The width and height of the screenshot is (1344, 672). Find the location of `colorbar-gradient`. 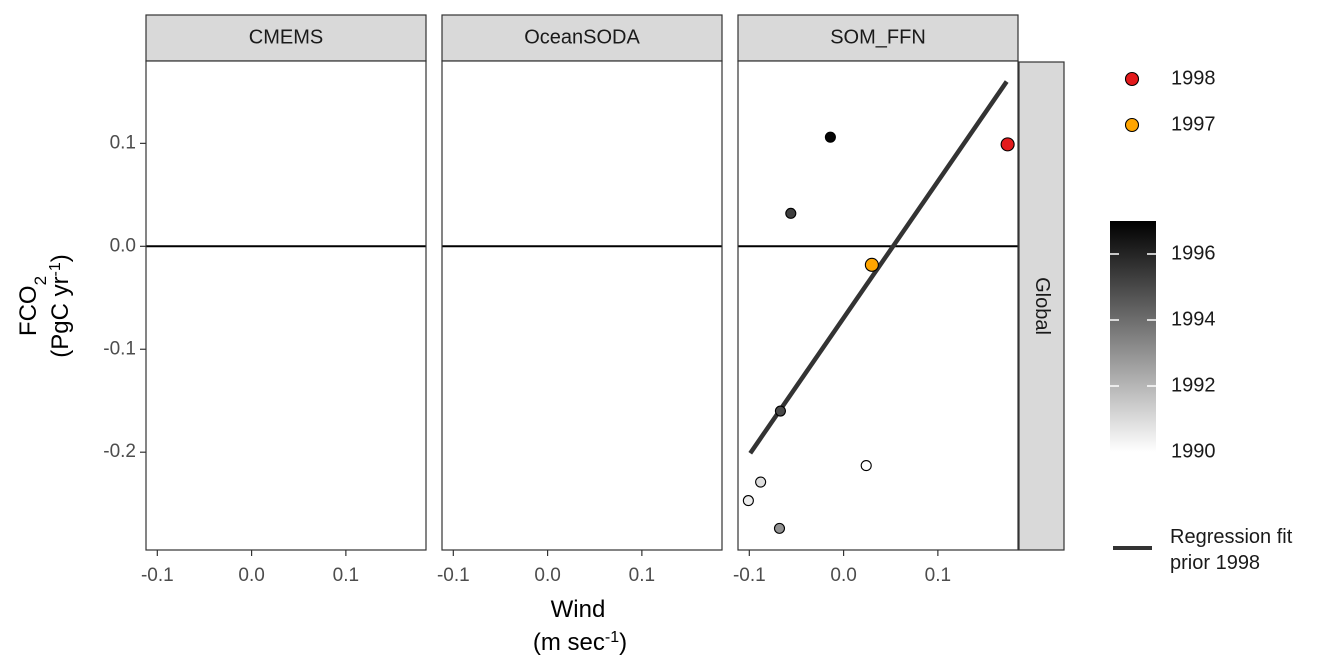

colorbar-gradient is located at coordinates (1133, 336).